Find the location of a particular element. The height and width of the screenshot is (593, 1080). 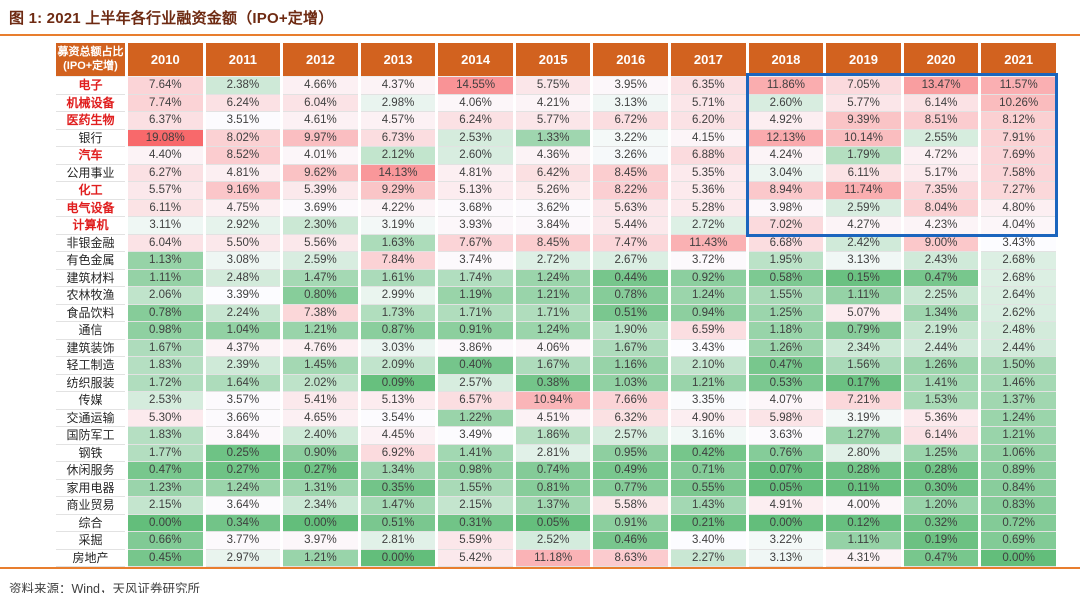

heatmap-cell: 2.59% is located at coordinates (863, 208).